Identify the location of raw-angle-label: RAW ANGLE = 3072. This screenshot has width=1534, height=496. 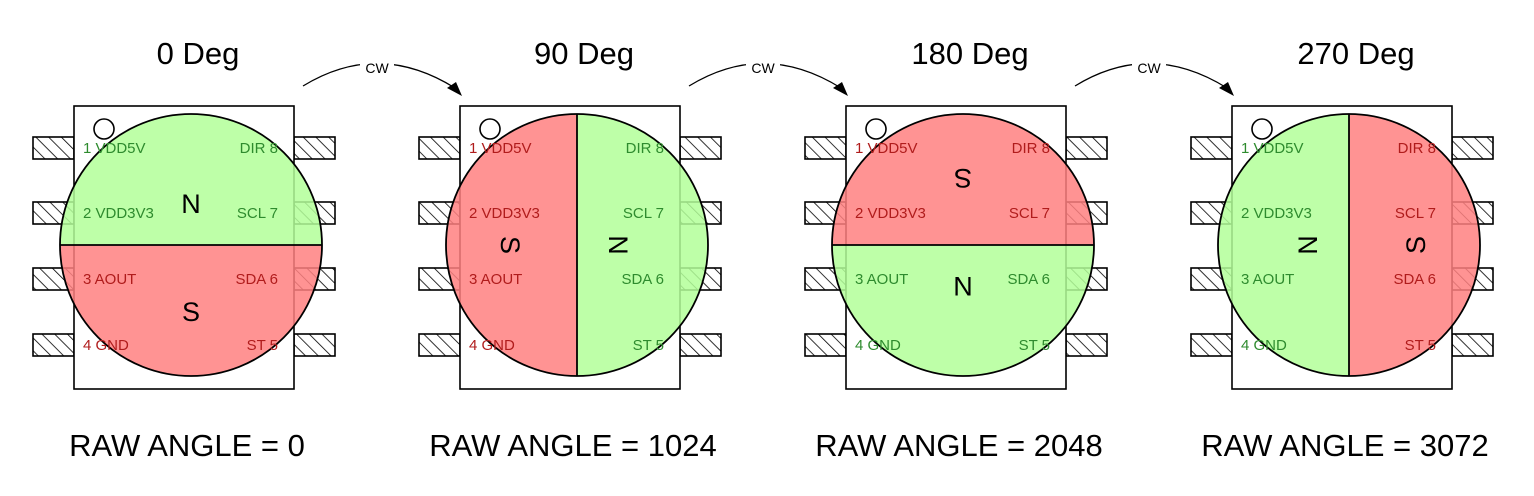
(1344, 445).